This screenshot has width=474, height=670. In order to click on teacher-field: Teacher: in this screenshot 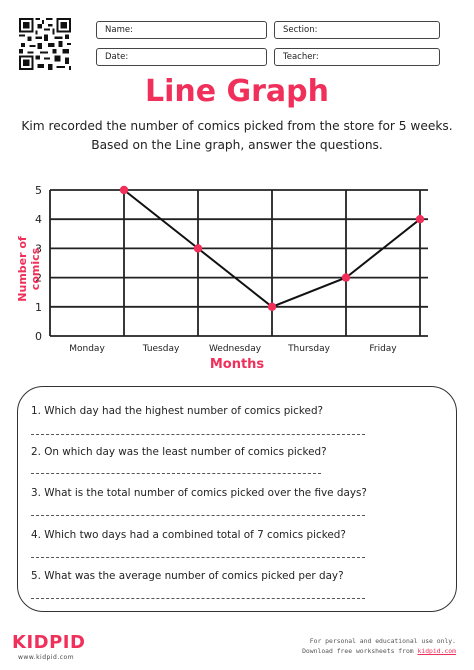, I will do `click(357, 57)`.